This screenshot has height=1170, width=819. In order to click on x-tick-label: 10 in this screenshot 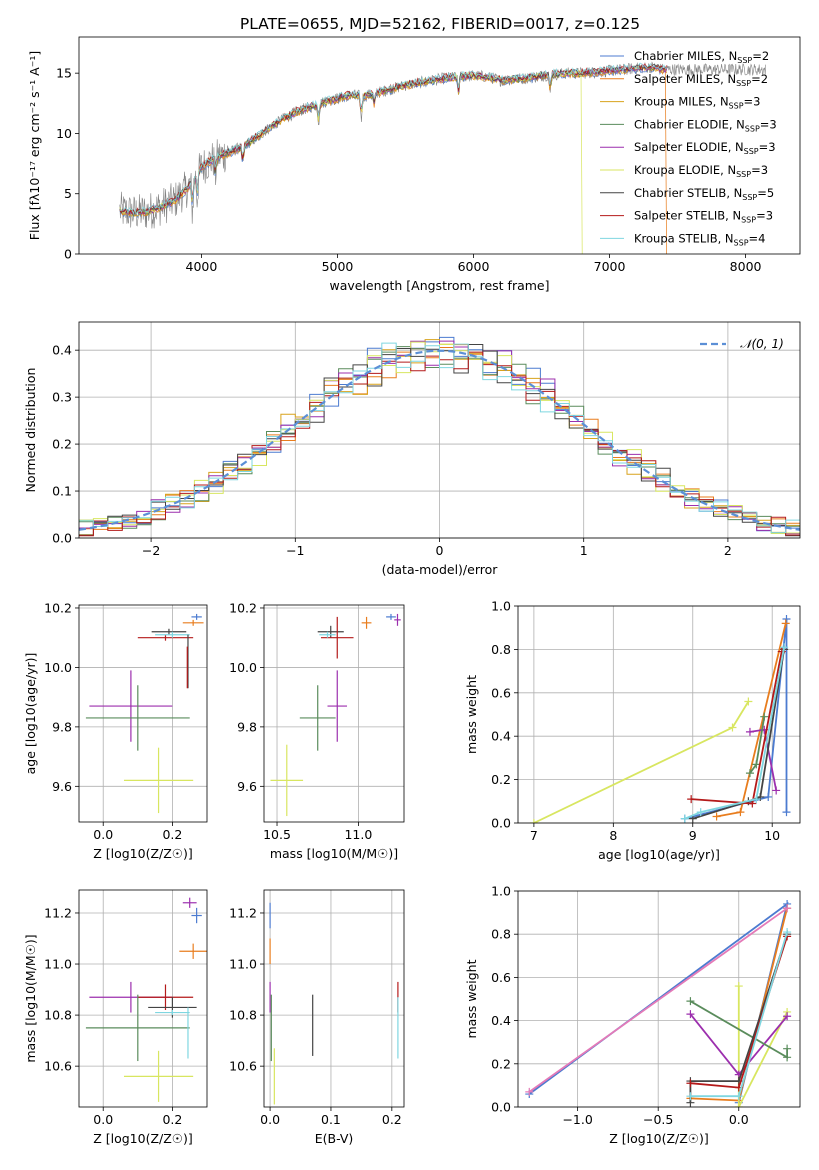, I will do `click(772, 835)`.